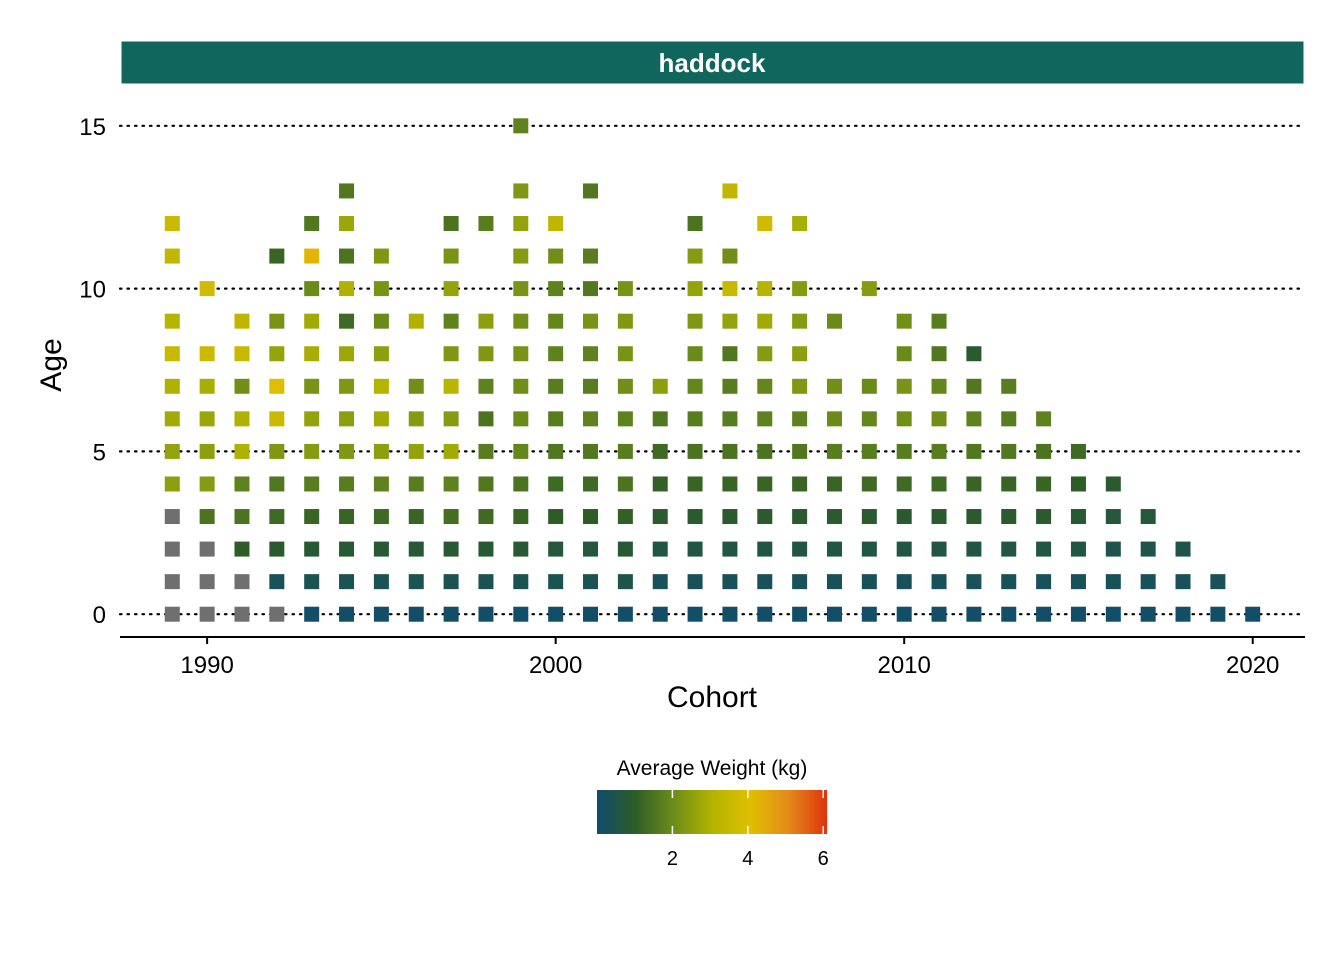 This screenshot has width=1344, height=960. Describe the element at coordinates (729, 658) in the screenshot. I see `x-axis-ticks: 1990 2000 2010 2020` at that location.